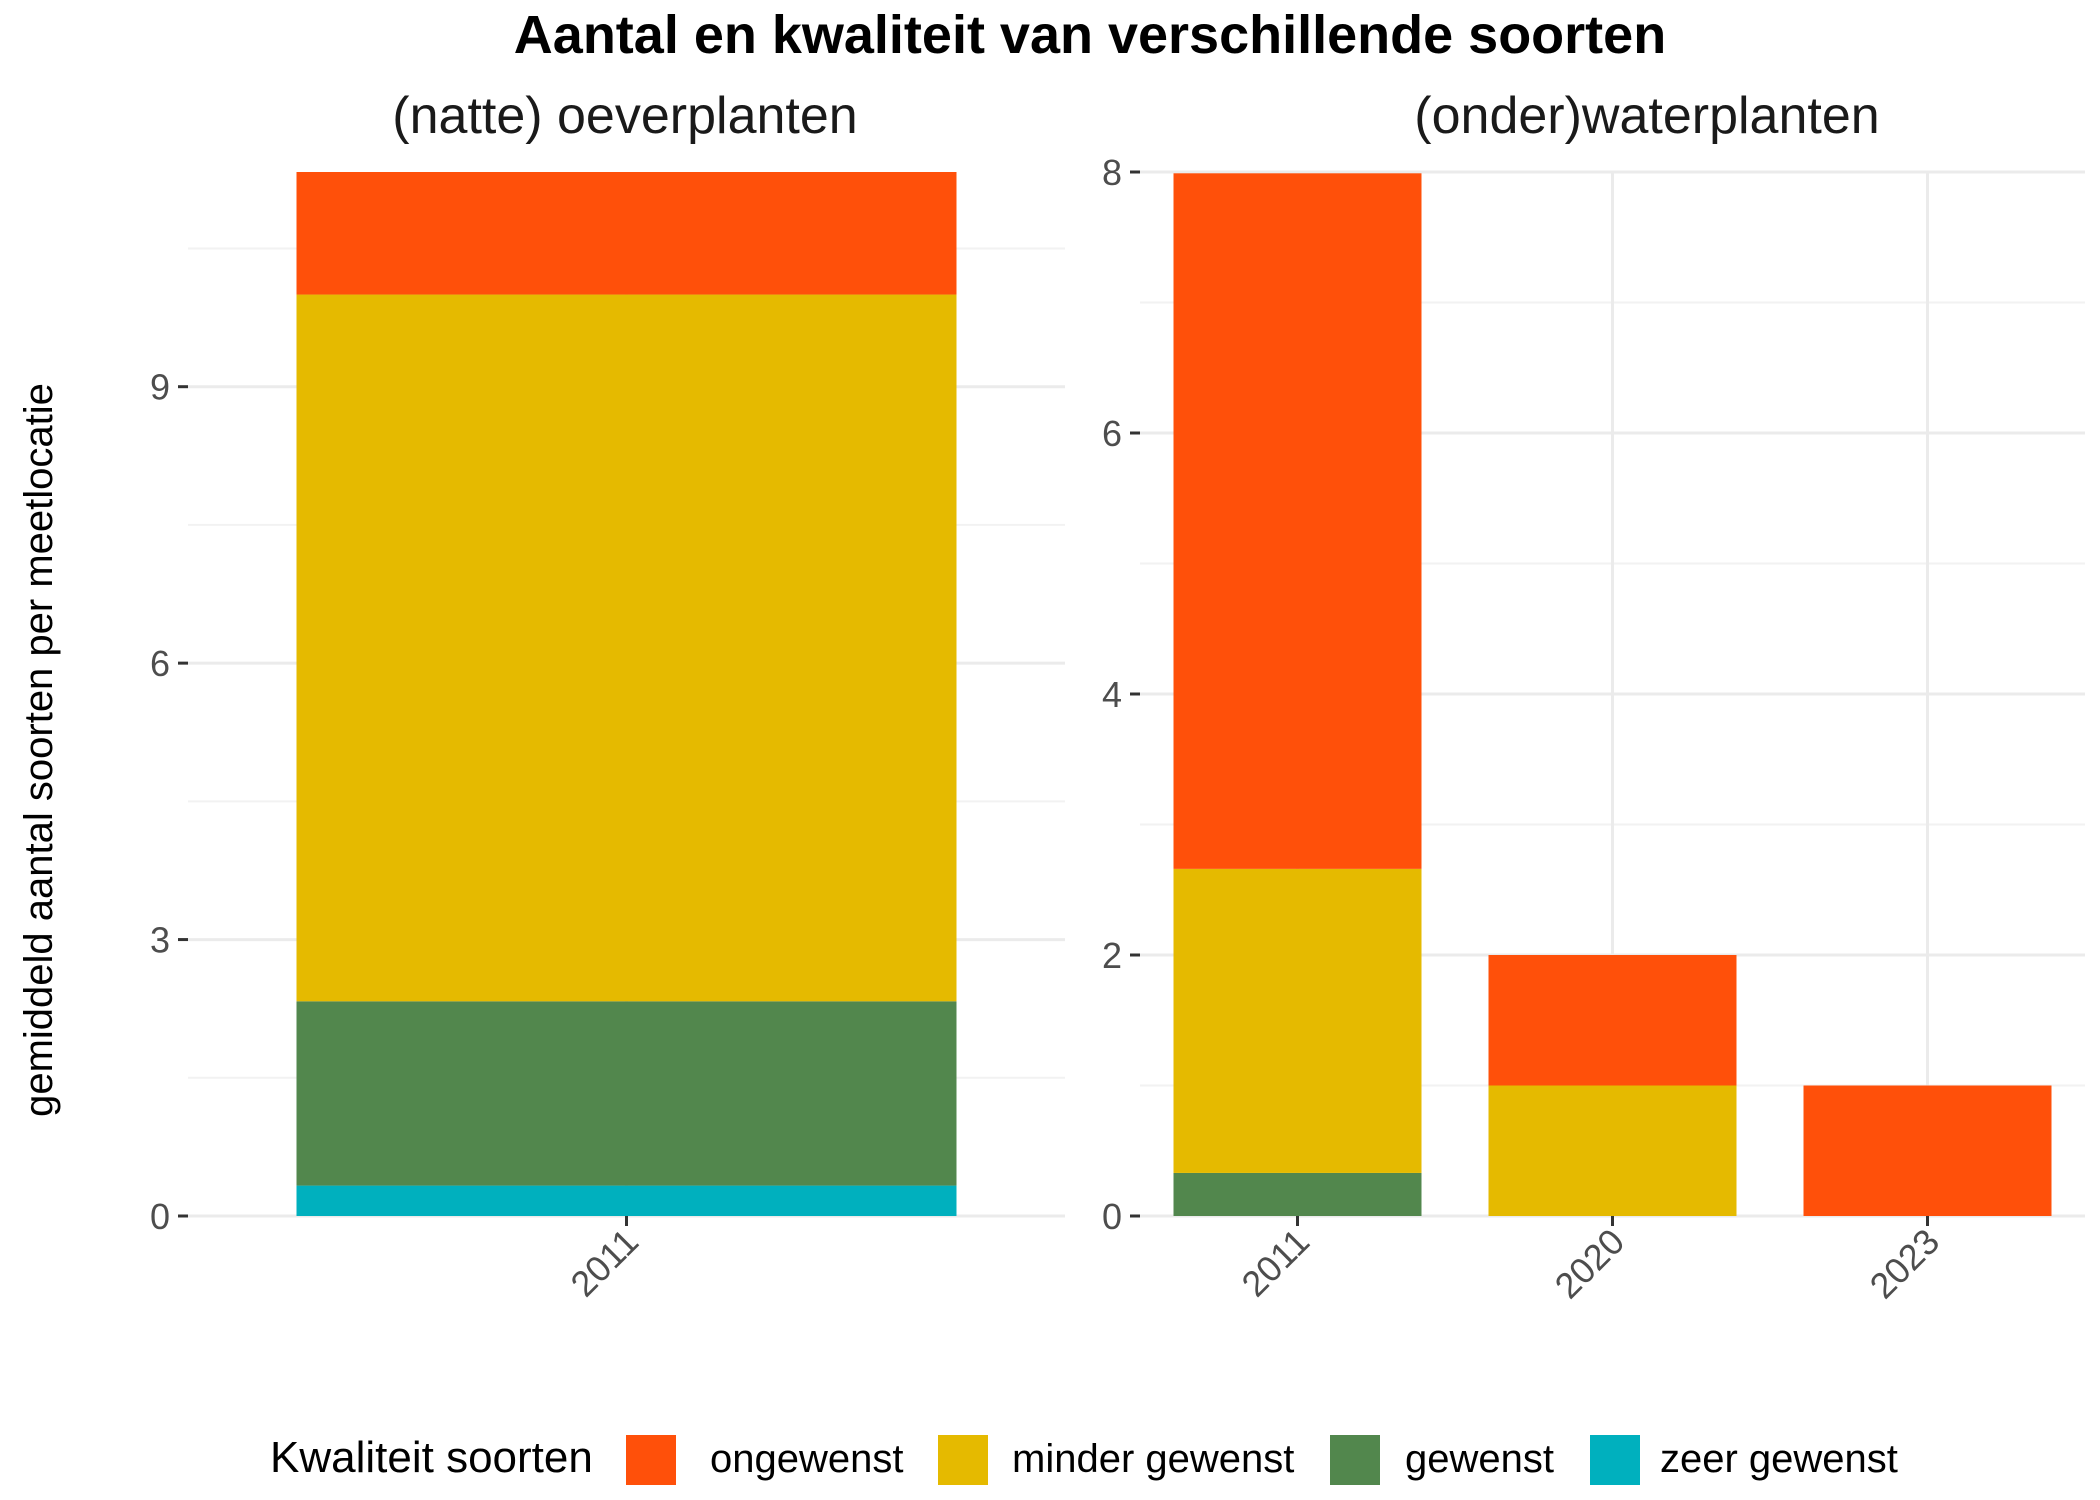 The height and width of the screenshot is (1500, 2100). What do you see at coordinates (806, 1459) in the screenshot?
I see `legend-label-ongewenst: ongewenst` at bounding box center [806, 1459].